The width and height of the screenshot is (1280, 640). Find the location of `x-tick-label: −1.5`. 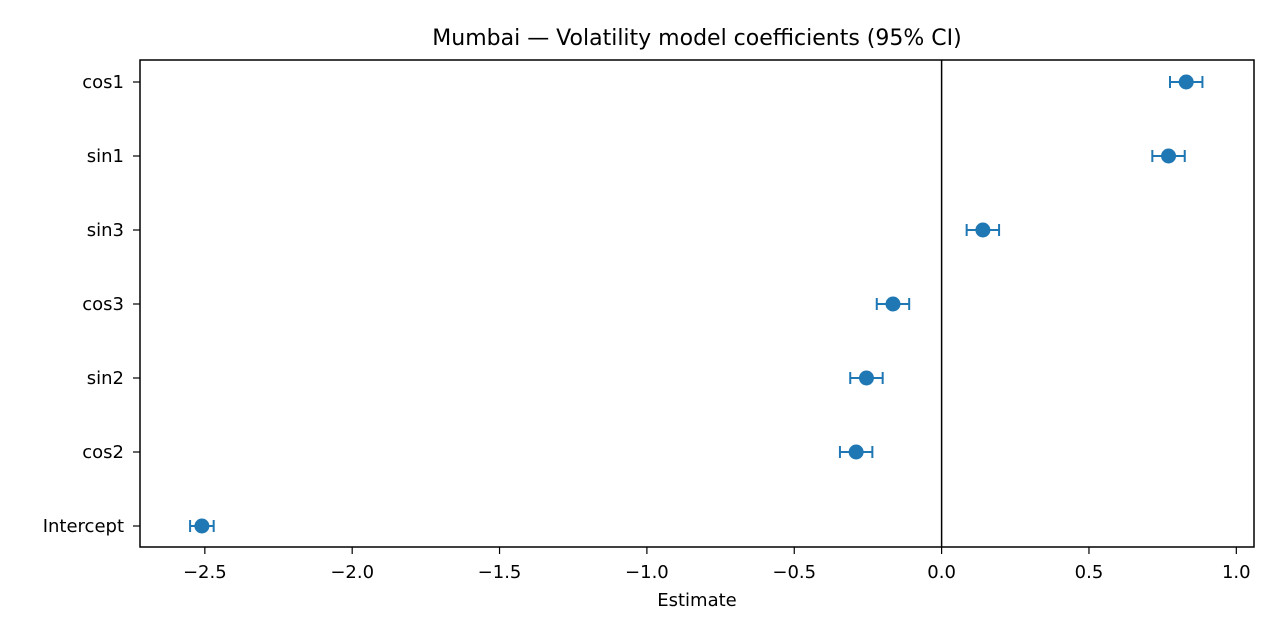

x-tick-label: −1.5 is located at coordinates (500, 572).